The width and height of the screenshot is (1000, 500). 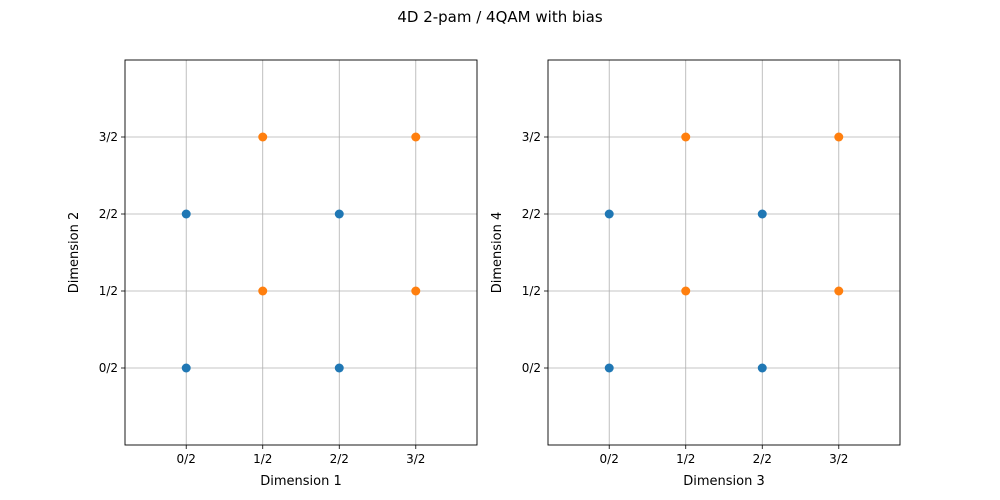 I want to click on y-axis-label: Dimension 2, so click(x=74, y=253).